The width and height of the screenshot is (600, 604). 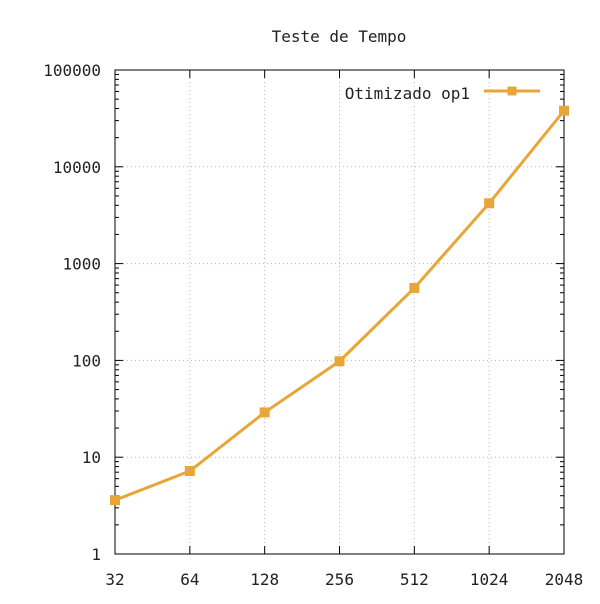 I want to click on y-tick-label: 1000, so click(x=81, y=264).